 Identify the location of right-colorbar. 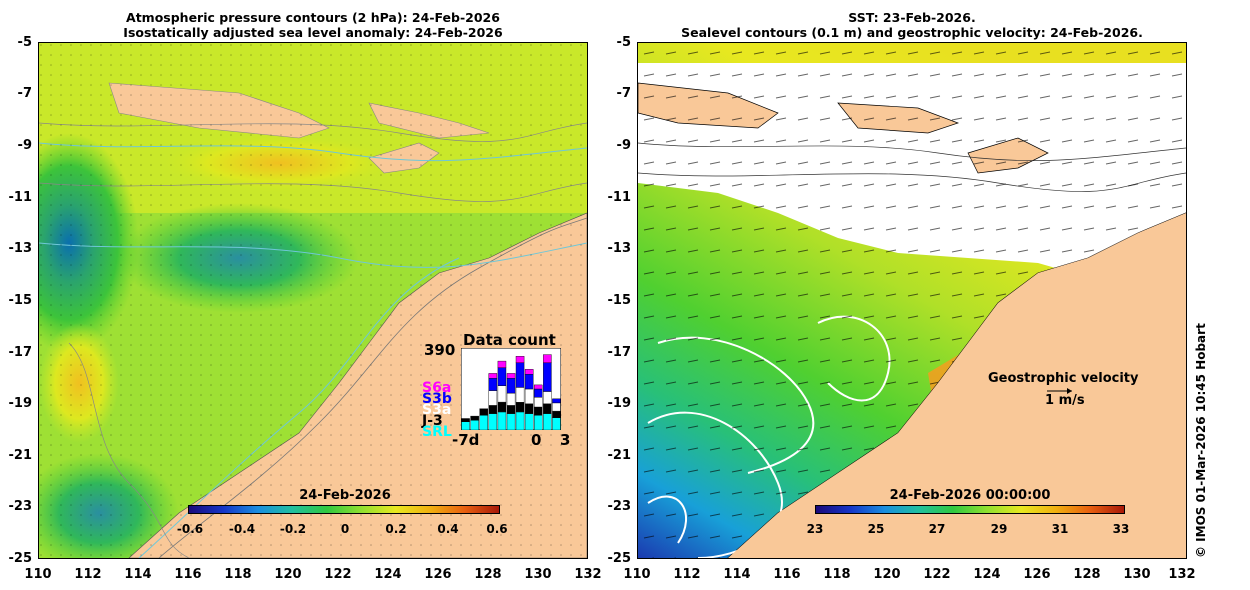
(970, 509).